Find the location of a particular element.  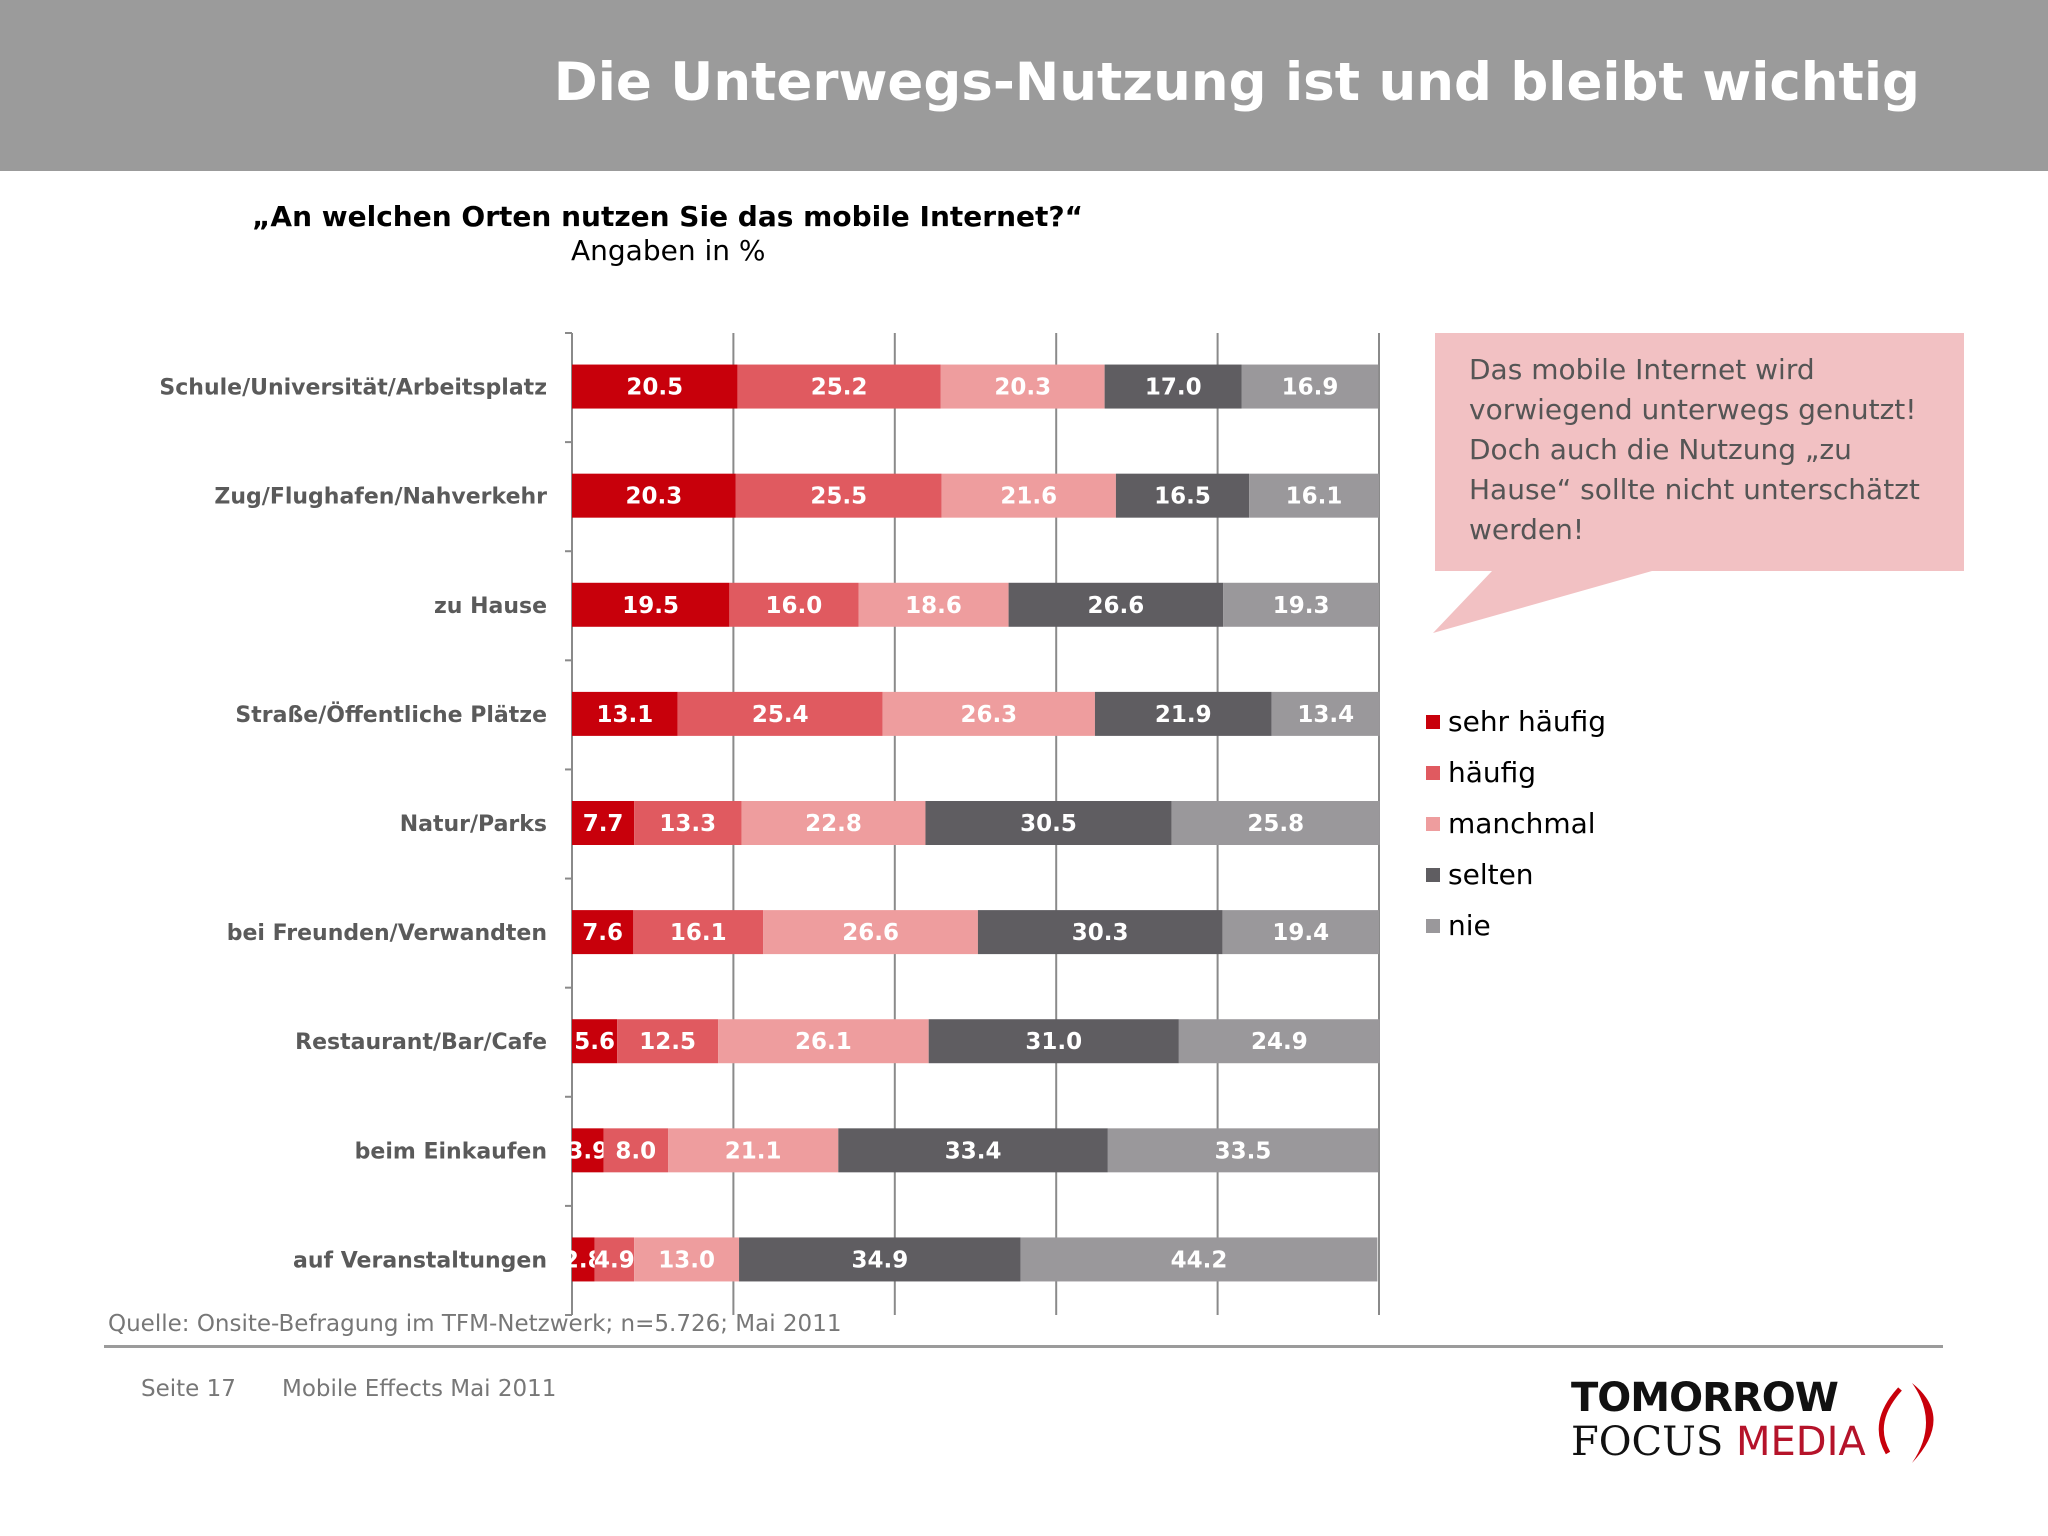

data-label: 25.4 is located at coordinates (780, 715).